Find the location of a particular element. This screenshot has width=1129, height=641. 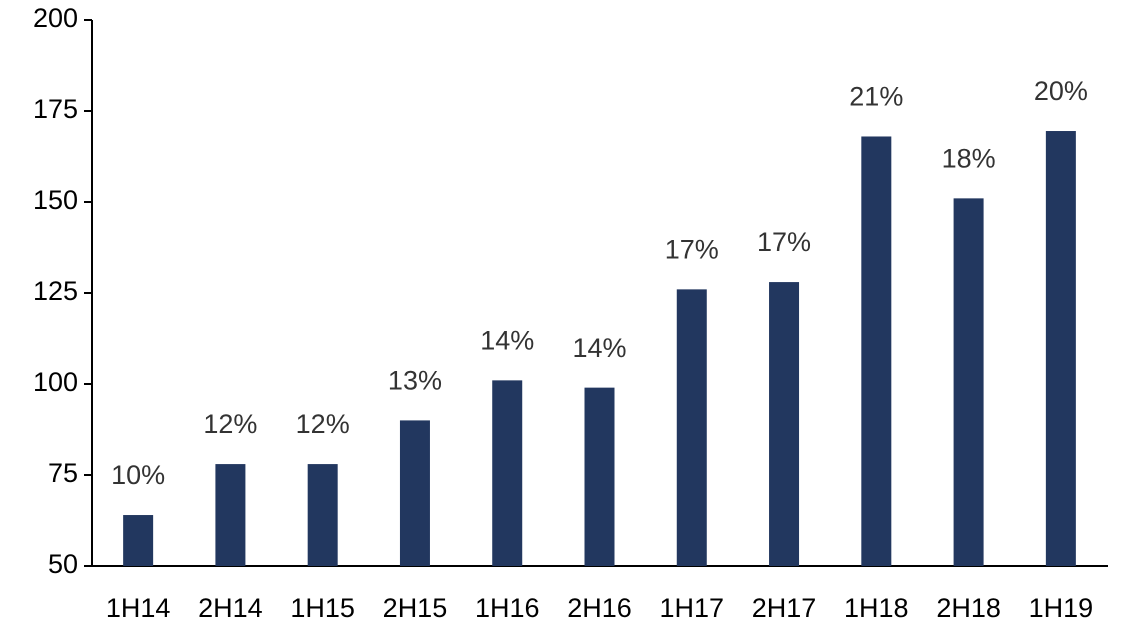

x-tick-label: 1H17 is located at coordinates (691, 608).